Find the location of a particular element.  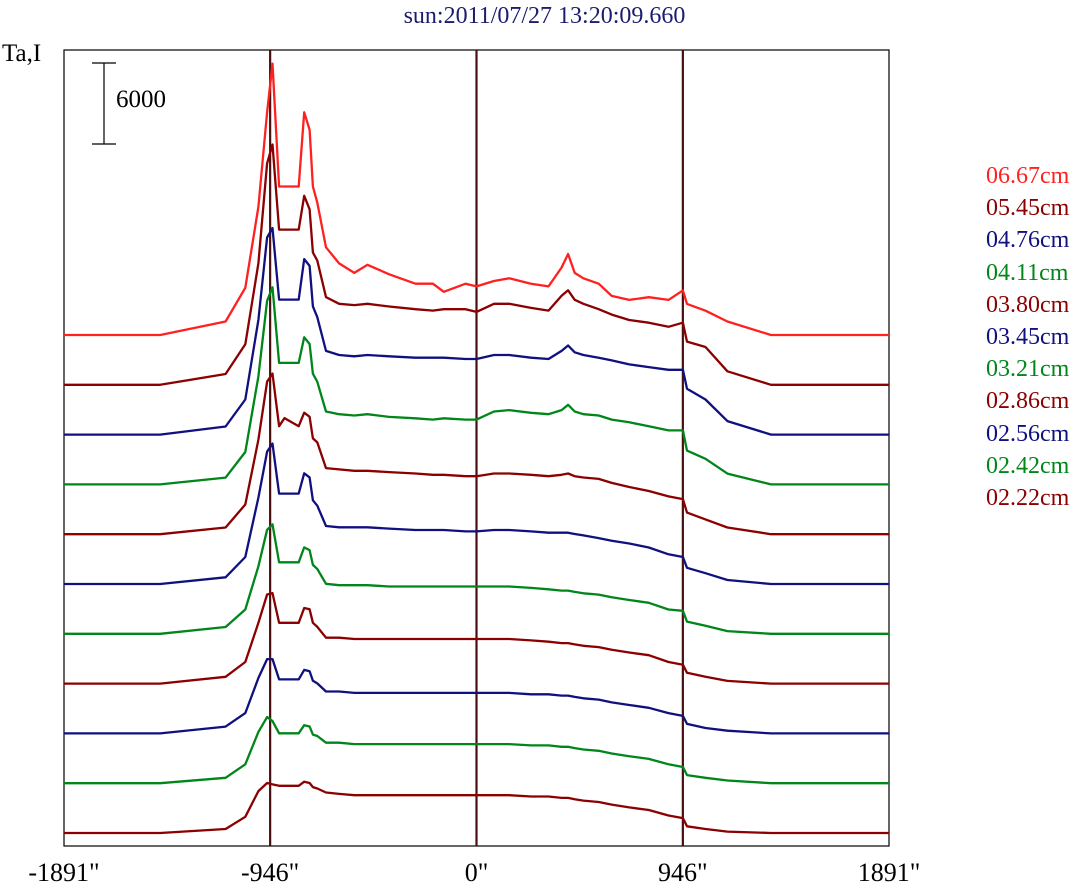

legend-entry: 06.67cm is located at coordinates (1028, 176).